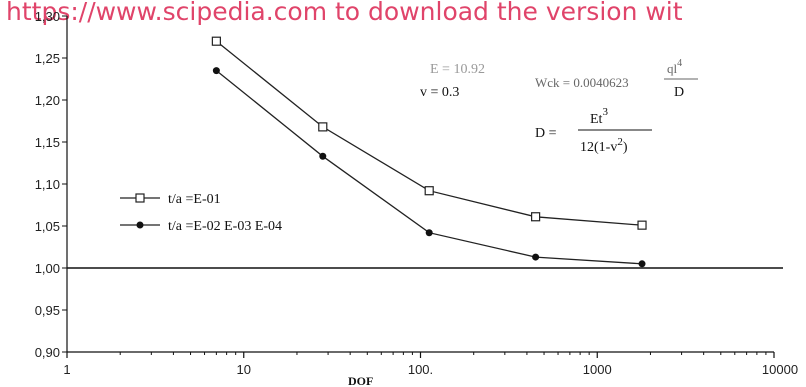  I want to click on annotation-d-denominator: 12(1-v2), so click(604, 145).